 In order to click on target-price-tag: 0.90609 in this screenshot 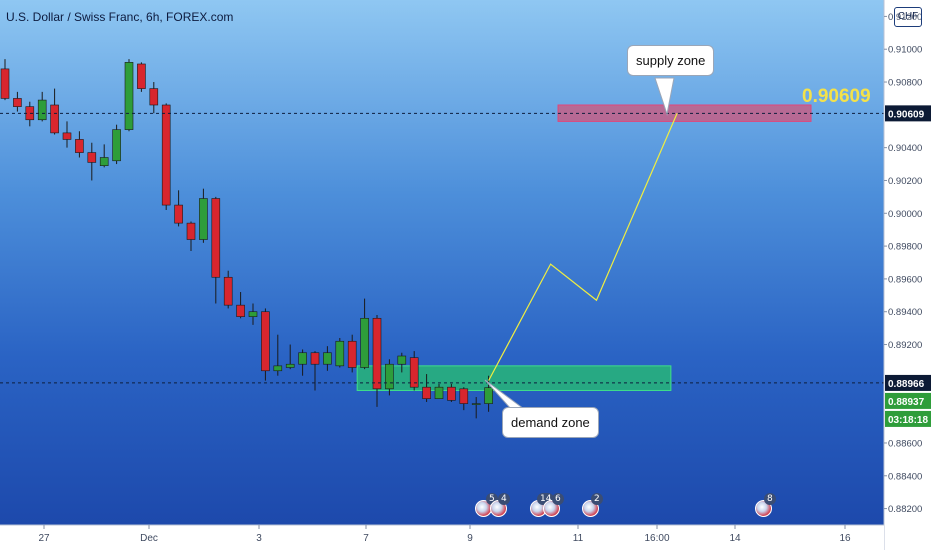, I will do `click(906, 114)`.